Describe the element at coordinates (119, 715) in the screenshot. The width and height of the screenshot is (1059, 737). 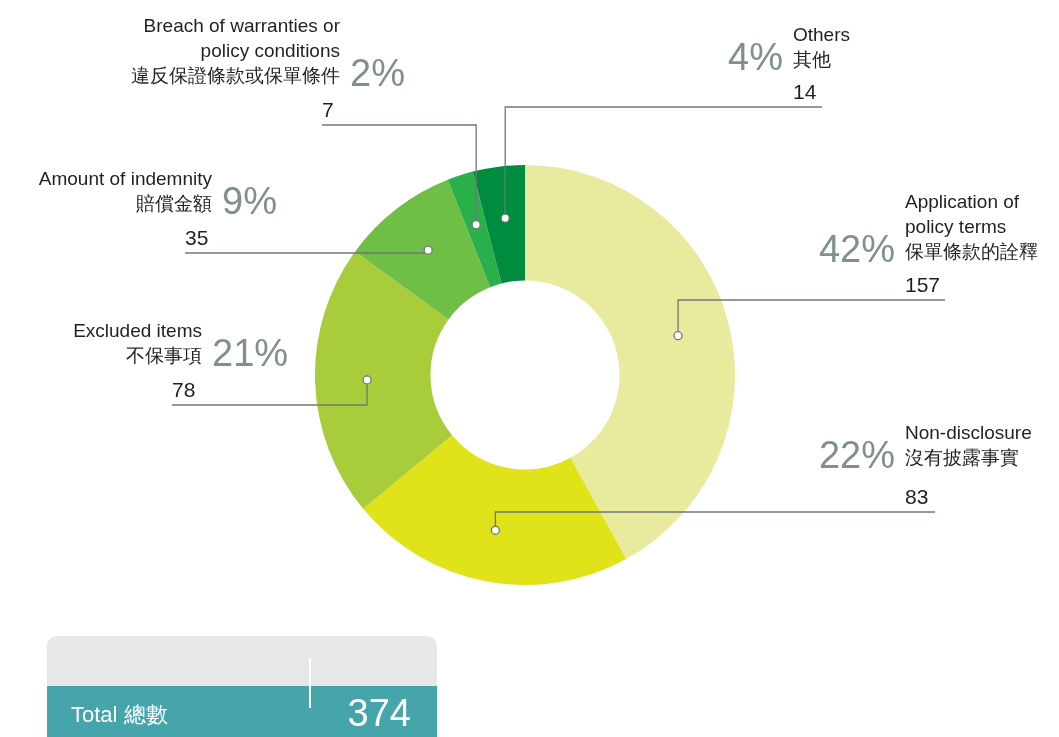
I see `text: Total 總數` at that location.